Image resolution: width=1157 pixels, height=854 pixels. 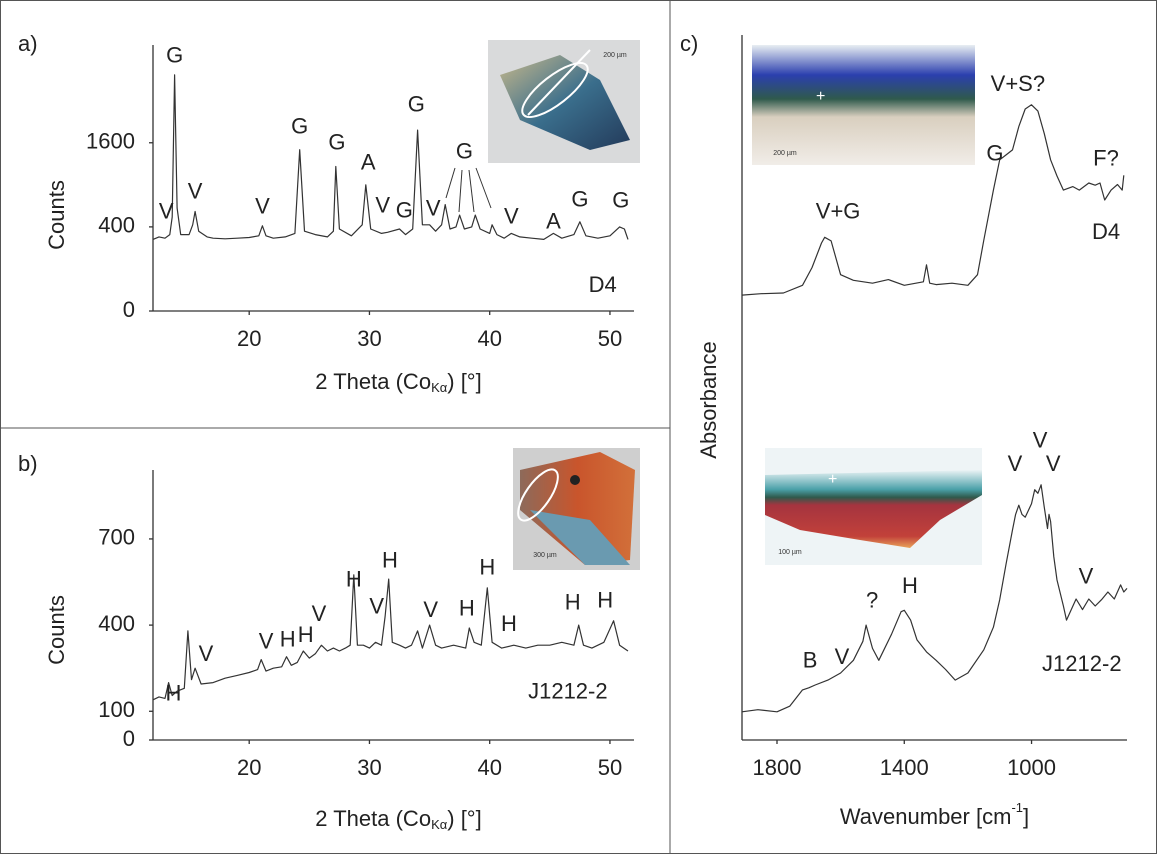 I want to click on x-tick-label: 1800, so click(x=777, y=767).